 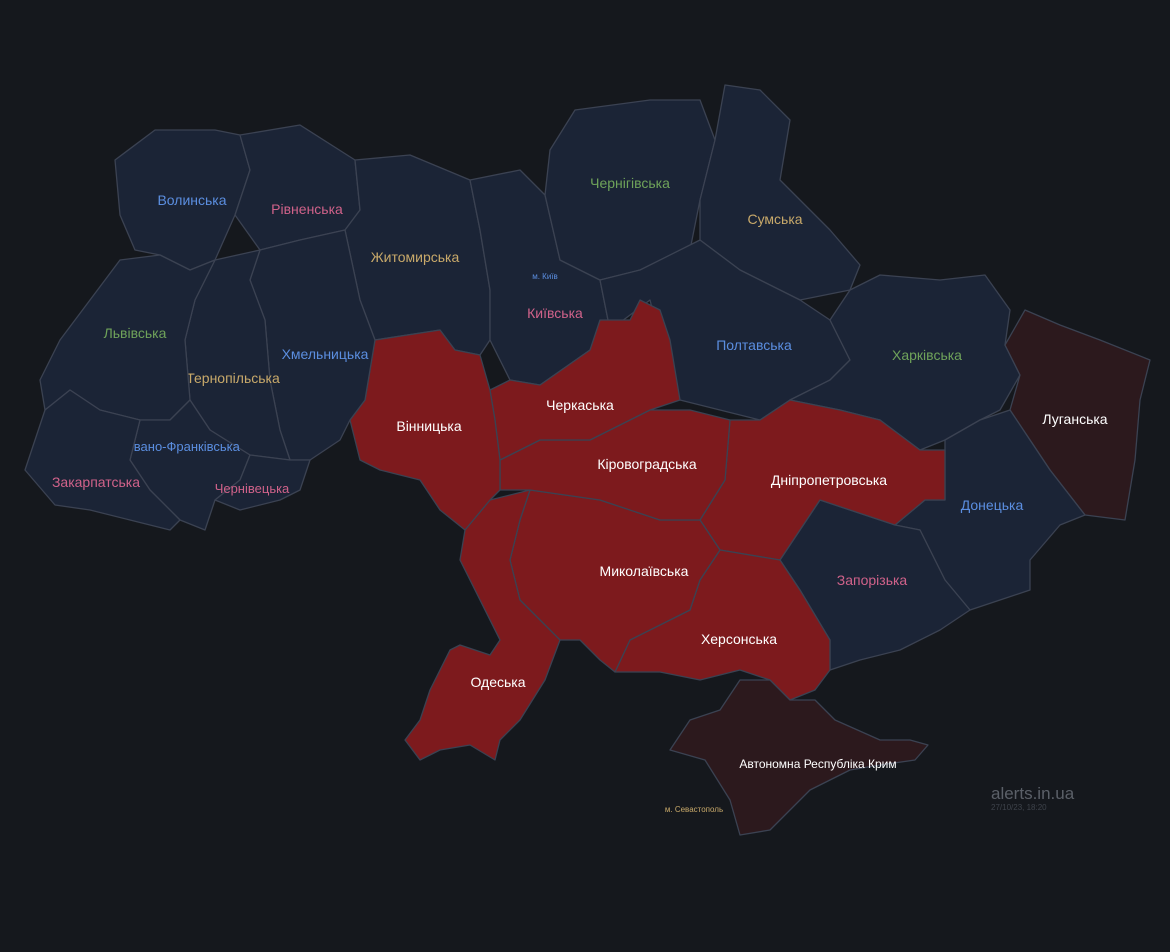 I want to click on region-kherson: Херсонська, so click(x=722, y=625).